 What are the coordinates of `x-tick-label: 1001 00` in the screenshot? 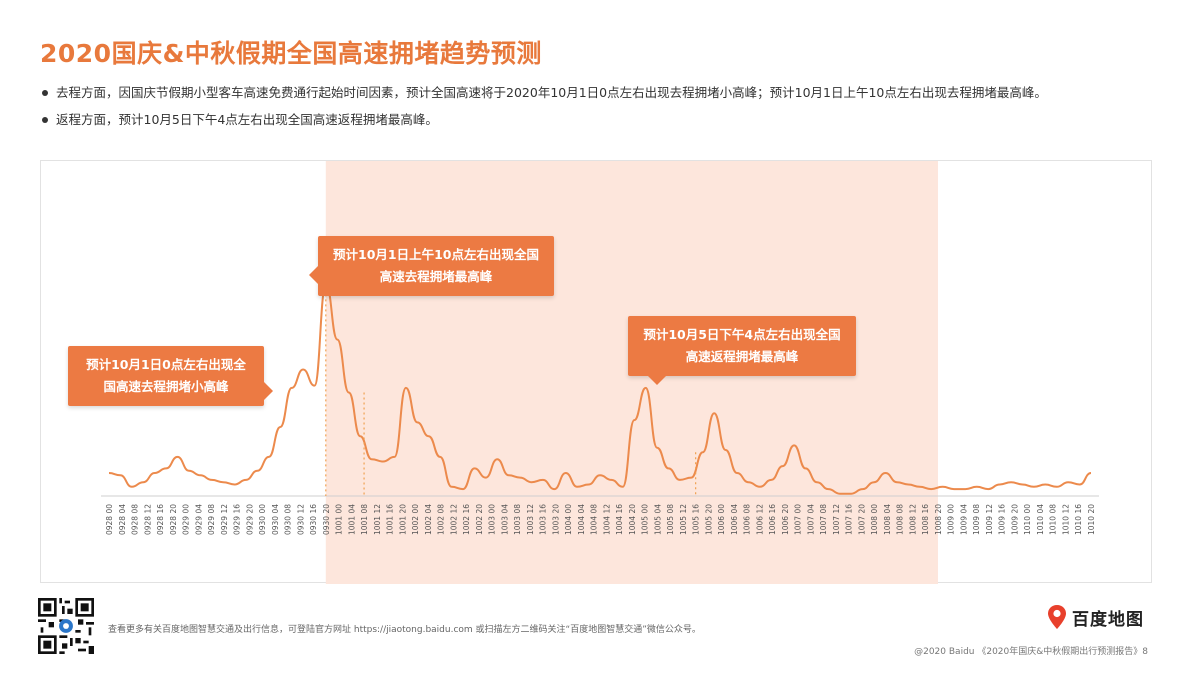 It's located at (339, 519).